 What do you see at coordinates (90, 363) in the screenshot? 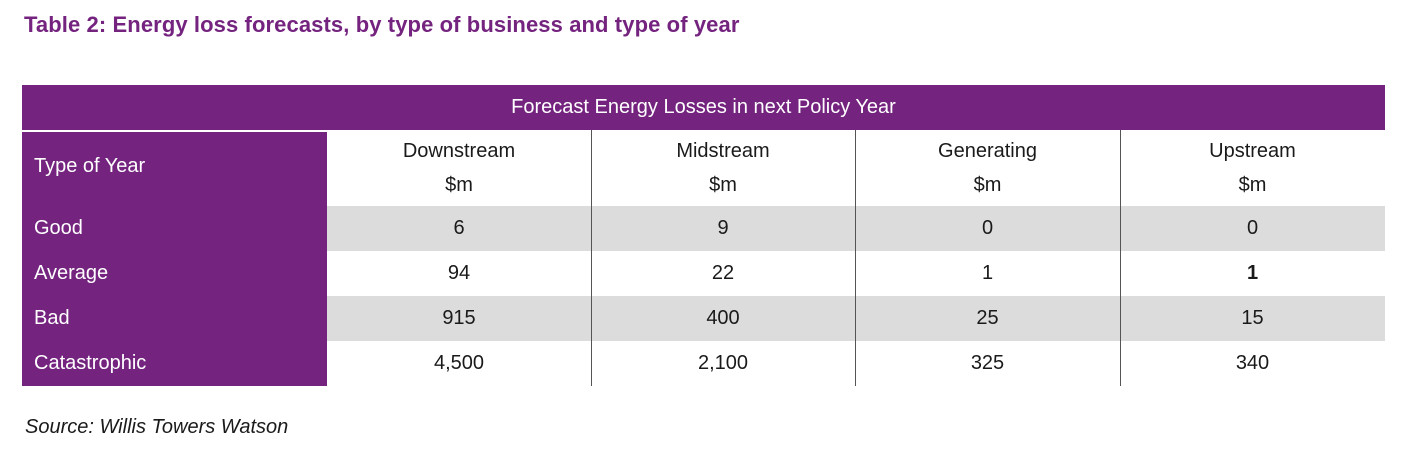
I see `row-label-catastrophic: Catastrophic` at bounding box center [90, 363].